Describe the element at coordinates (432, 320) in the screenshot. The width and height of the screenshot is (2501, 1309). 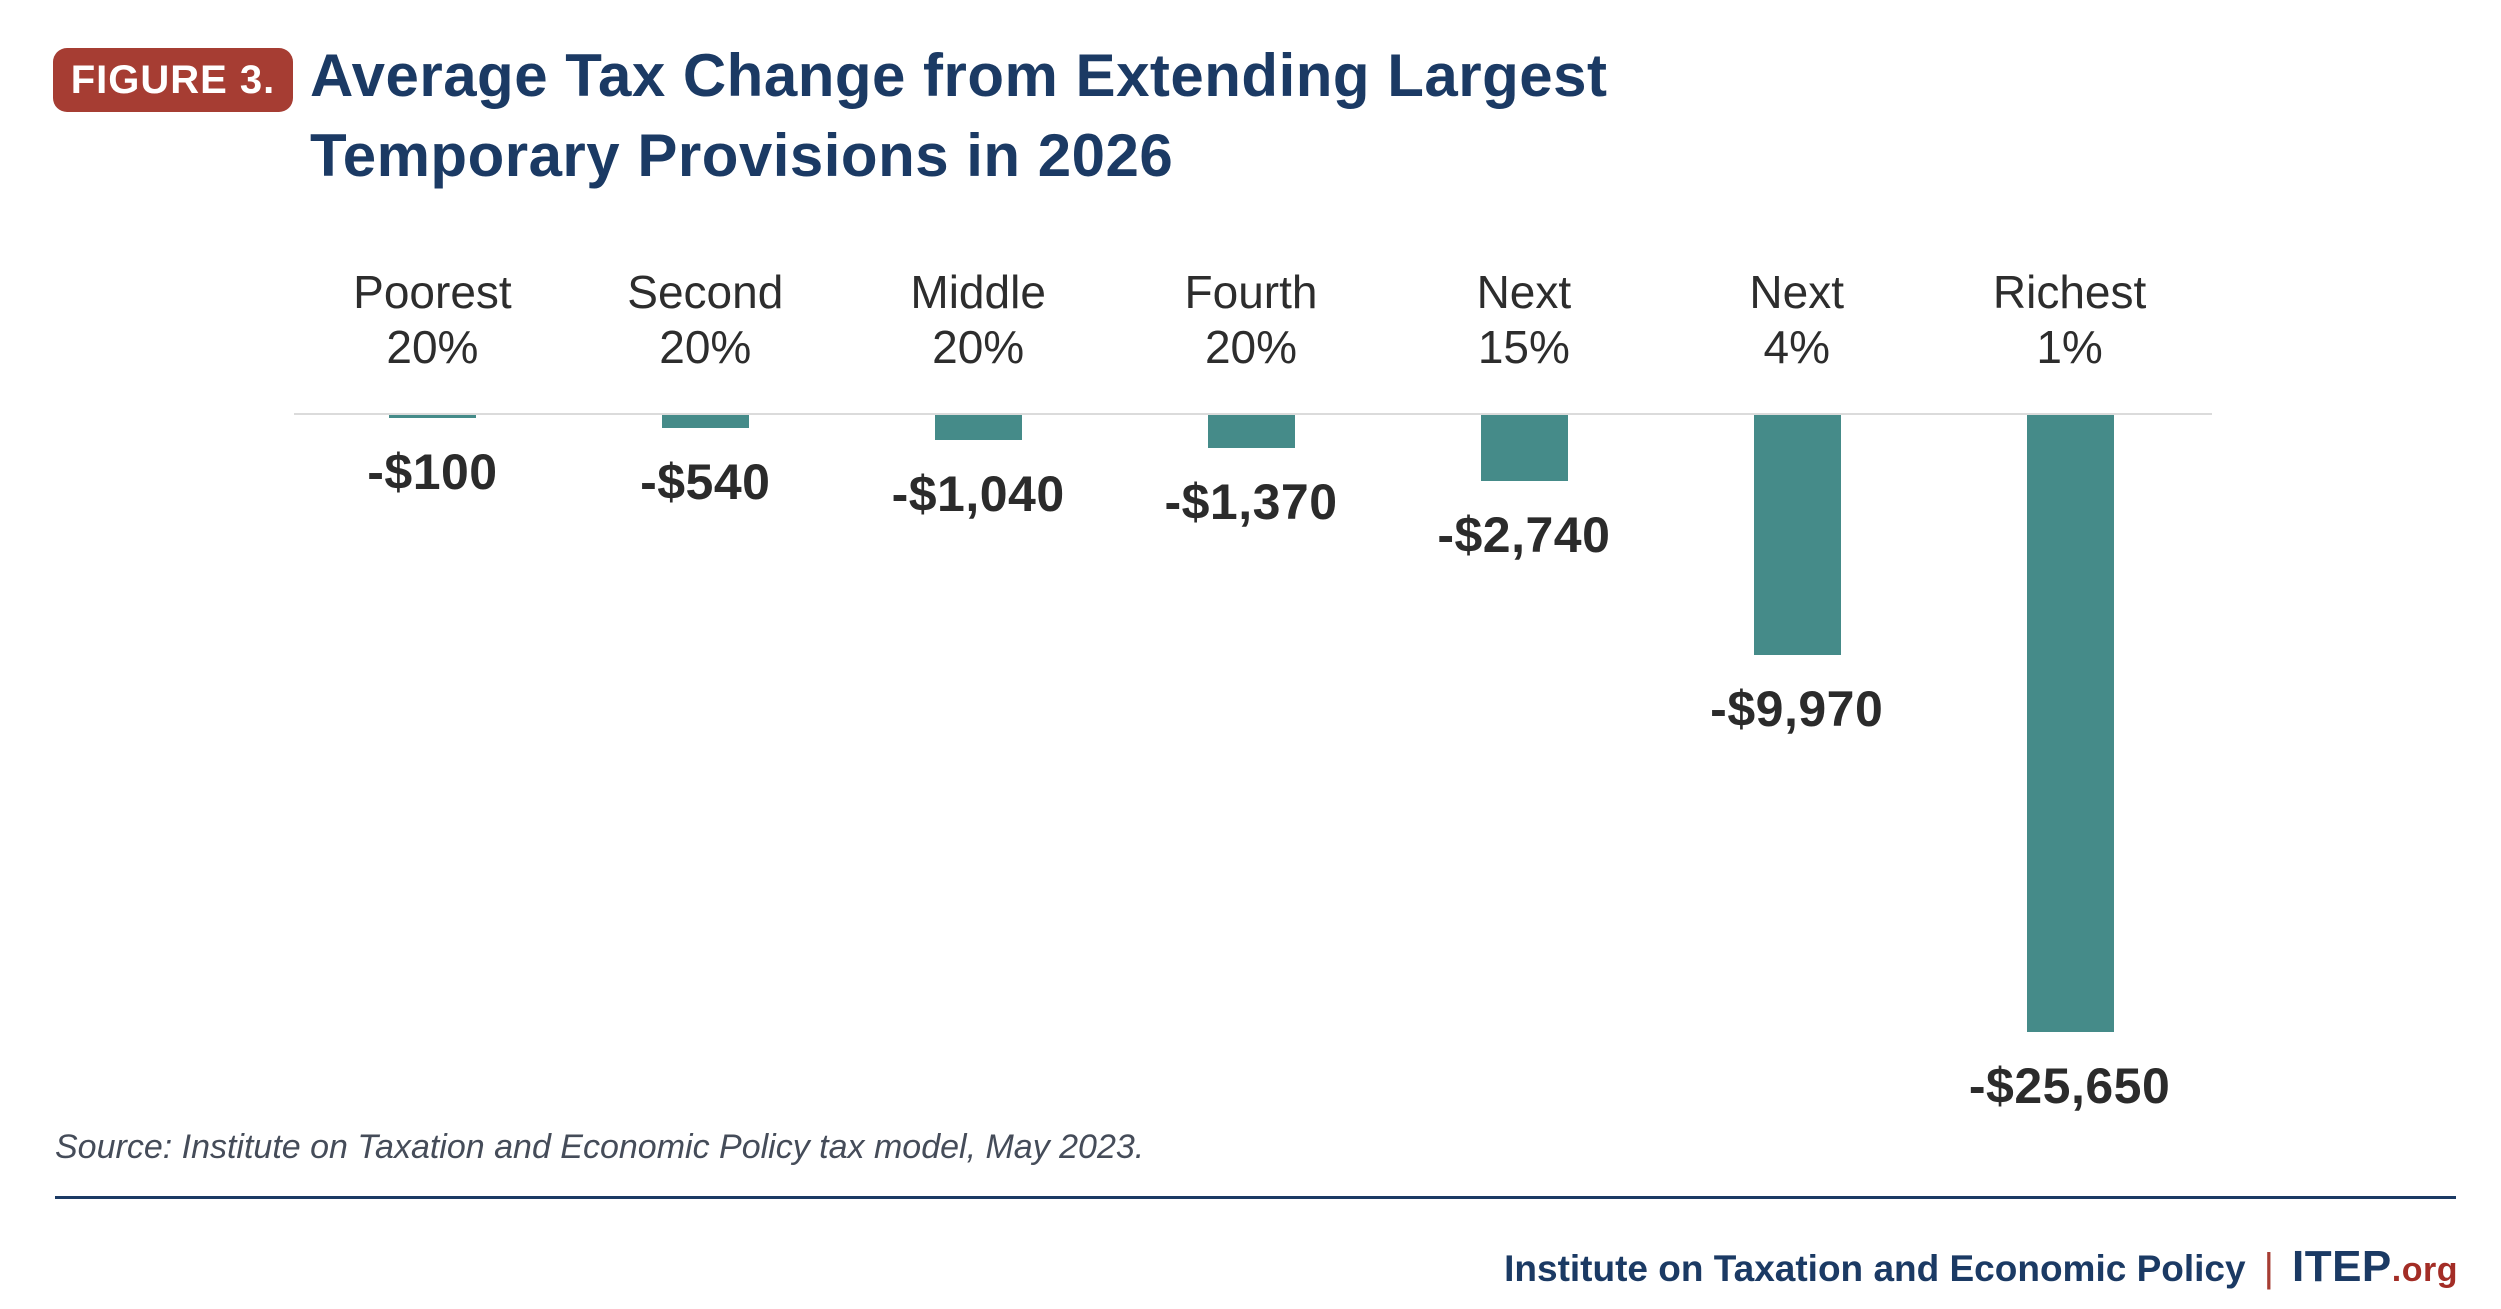
I see `category-label: Poorest 20%` at that location.